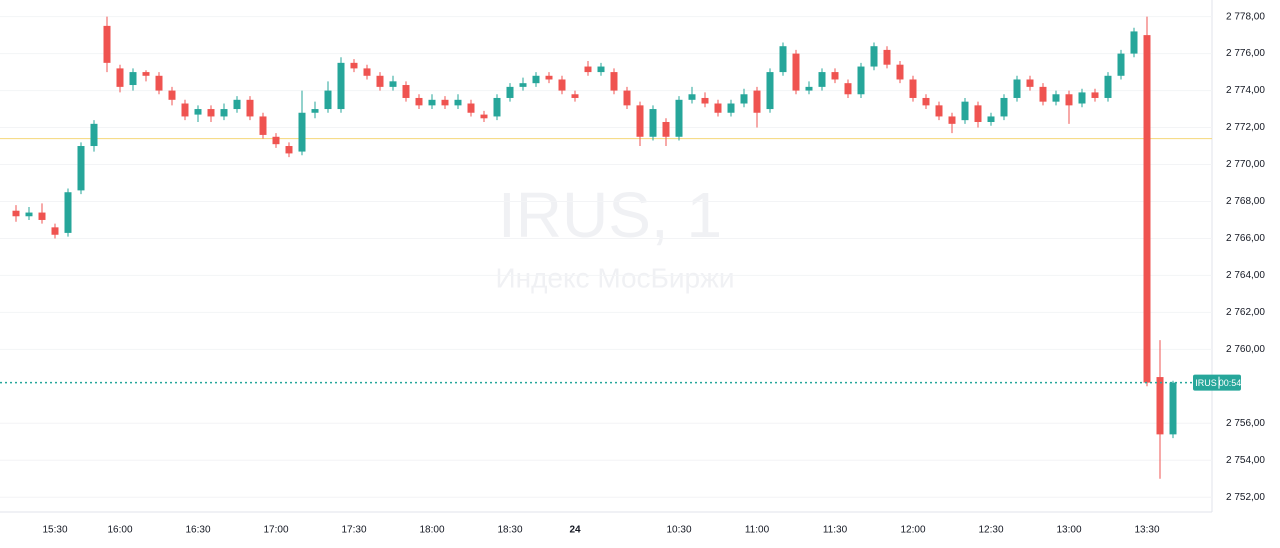 The width and height of the screenshot is (1280, 548). What do you see at coordinates (54, 530) in the screenshot?
I see `x-tick-label: 15:30` at bounding box center [54, 530].